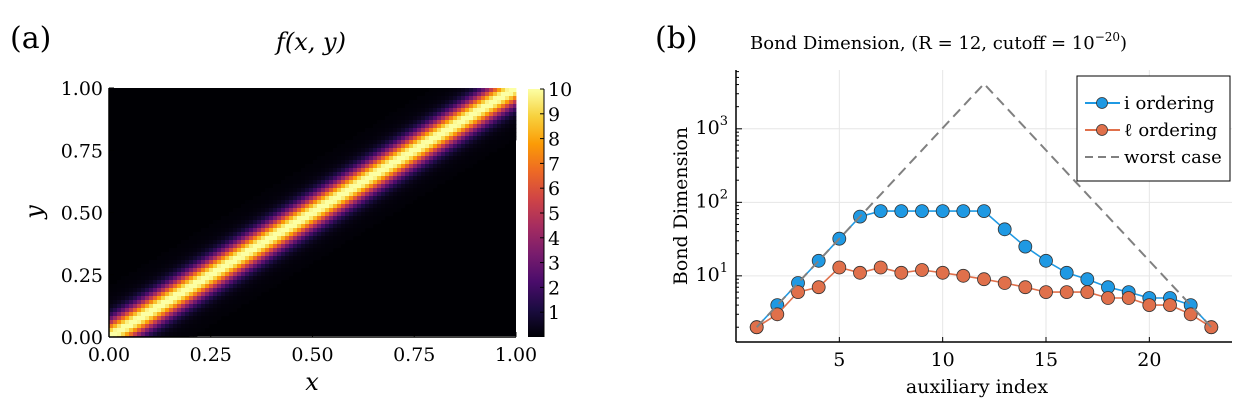 Image resolution: width=1244 pixels, height=420 pixels. What do you see at coordinates (312, 382) in the screenshot?
I see `heatmap-x-label: x` at bounding box center [312, 382].